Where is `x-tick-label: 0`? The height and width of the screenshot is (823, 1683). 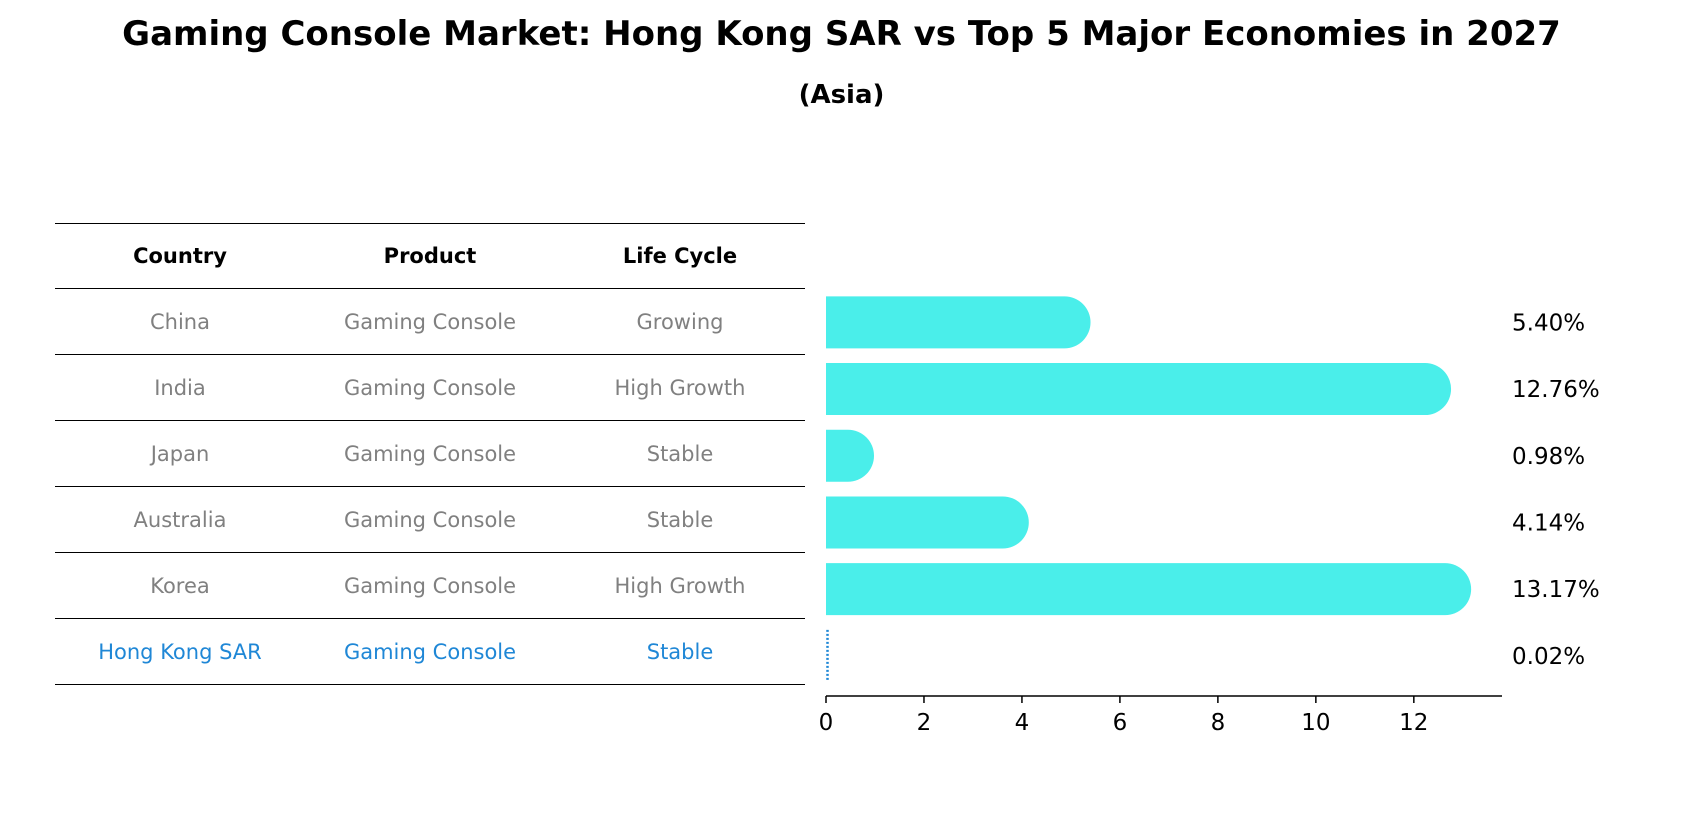 x-tick-label: 0 is located at coordinates (826, 723).